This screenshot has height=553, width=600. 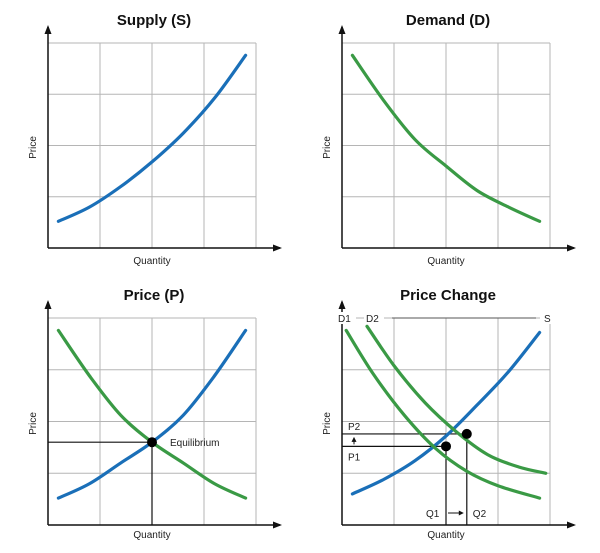 I want to click on q2-label: Q2, so click(x=480, y=514).